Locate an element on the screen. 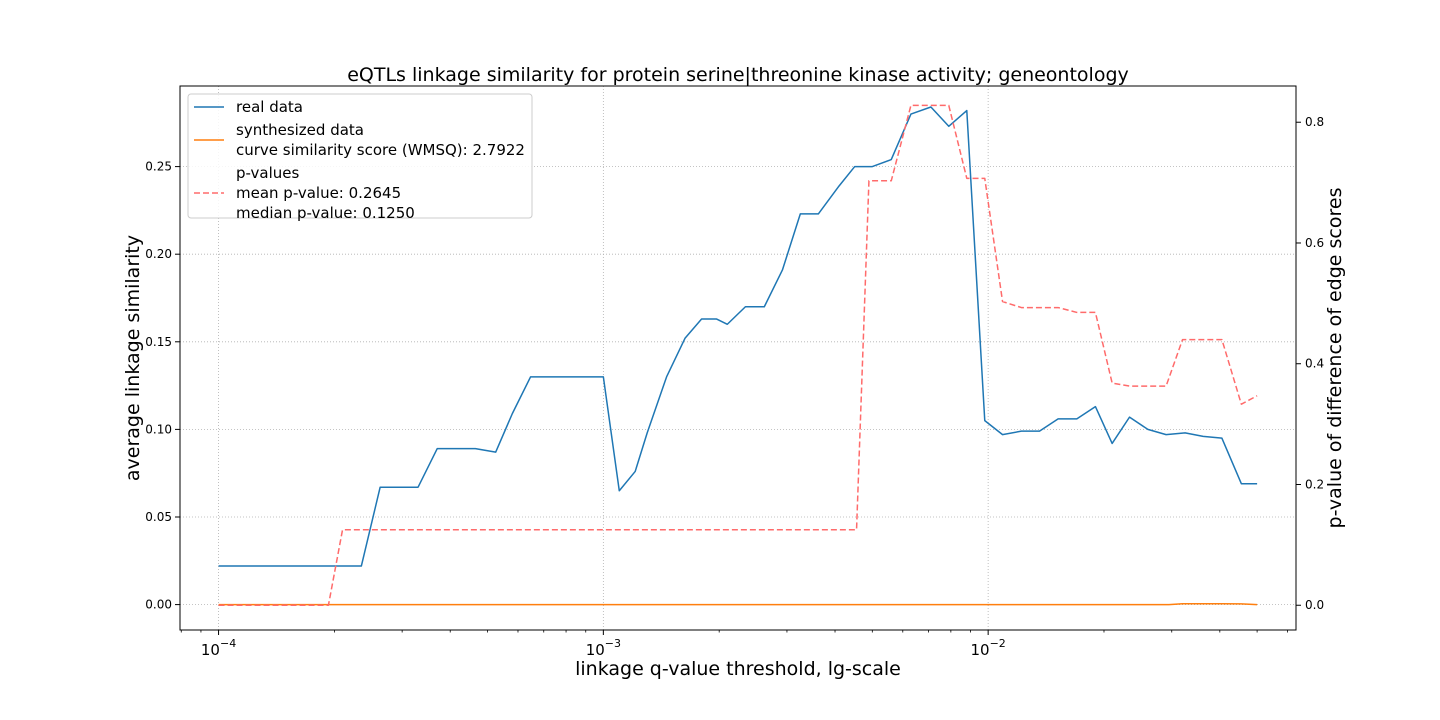 The width and height of the screenshot is (1440, 720). y2-axis-label: p-value of difference of edge scores is located at coordinates (1335, 358).